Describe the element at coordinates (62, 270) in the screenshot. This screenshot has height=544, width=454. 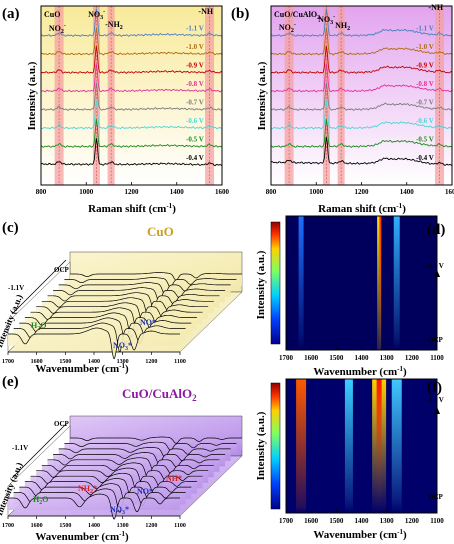
I see `panel-c-ocp: OCP` at that location.